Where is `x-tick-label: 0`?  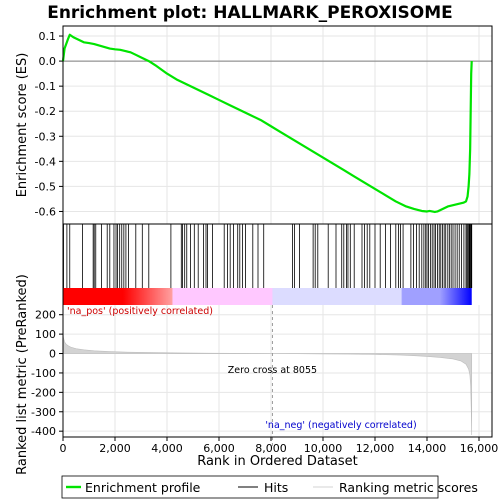 x-tick-label: 0 is located at coordinates (63, 448).